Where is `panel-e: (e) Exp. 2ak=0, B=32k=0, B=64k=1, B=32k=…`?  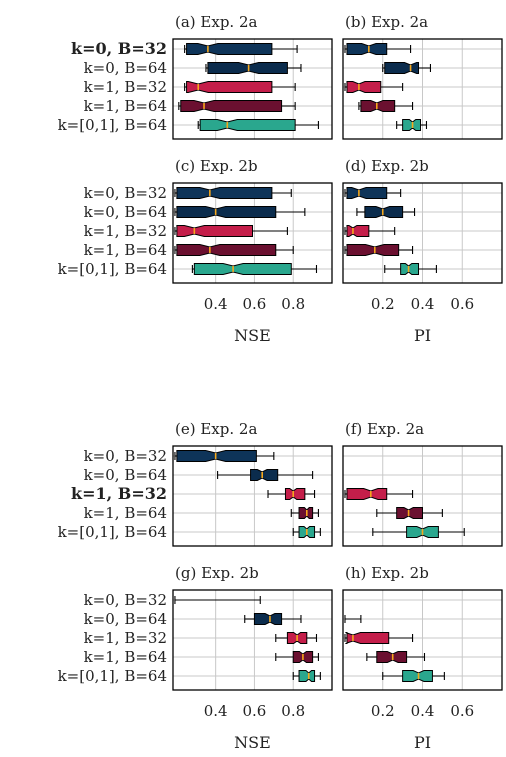
panel-e: (e) Exp. 2ak=0, B=32k=0, B=64k=1, B=32k=… is located at coordinates (195, 483).